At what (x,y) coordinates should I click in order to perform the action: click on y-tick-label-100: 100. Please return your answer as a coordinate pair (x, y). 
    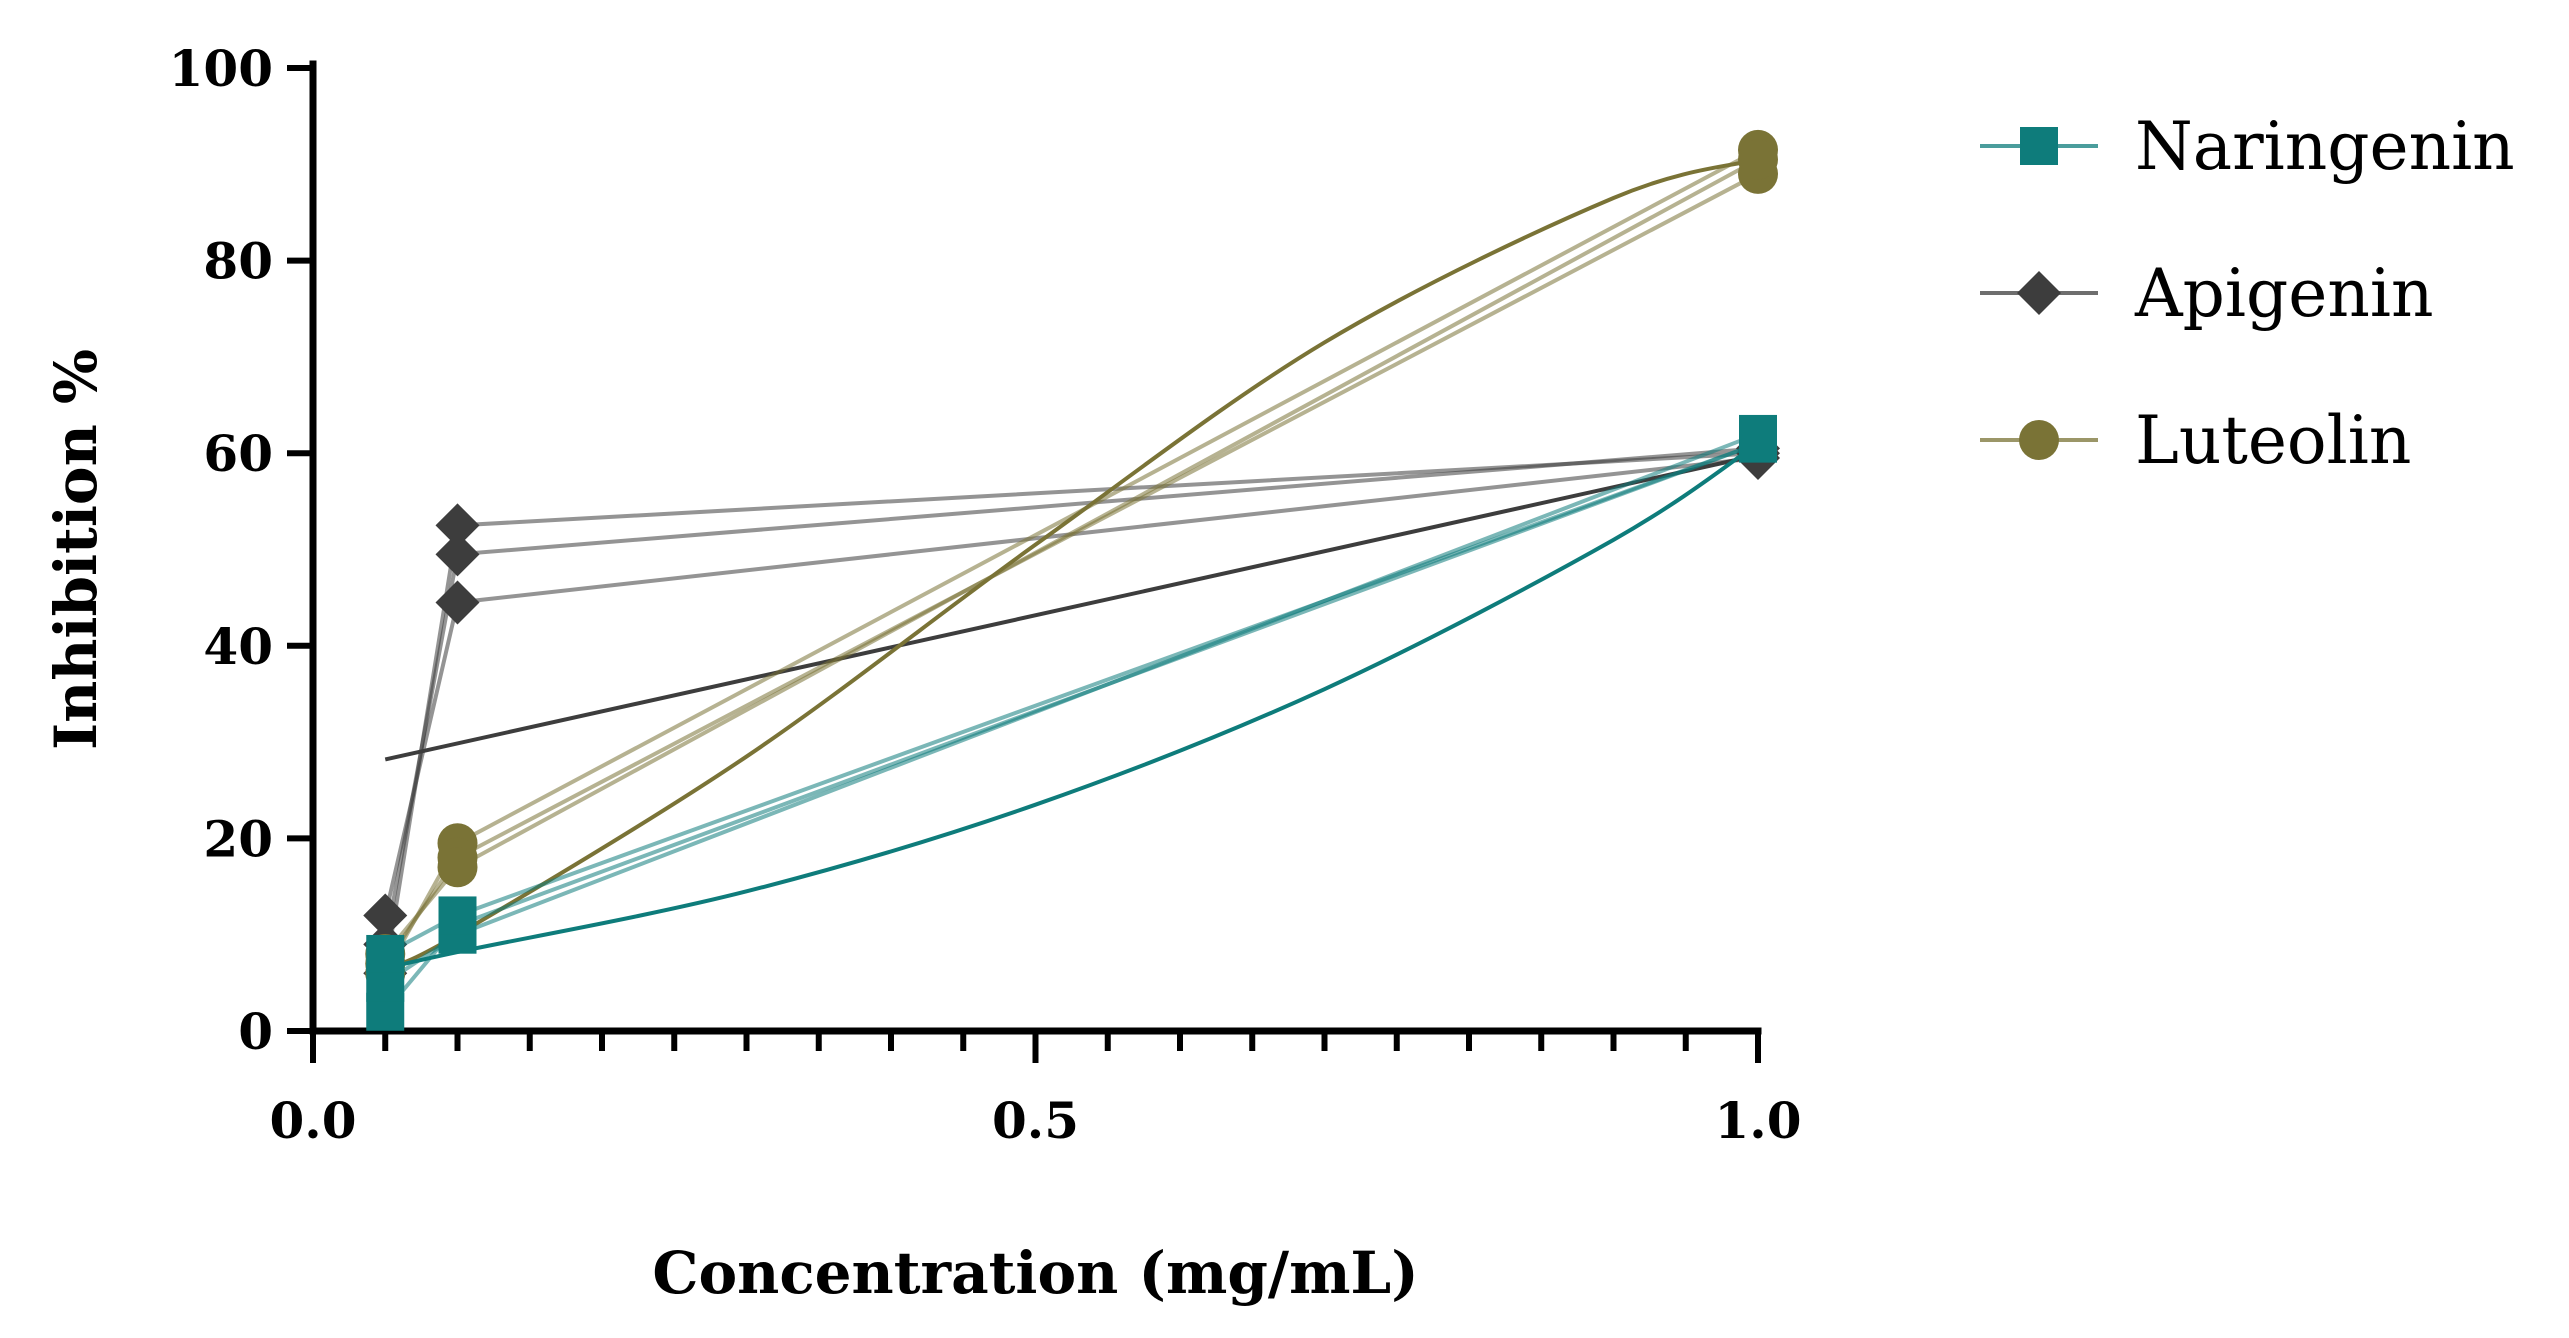
    Looking at the image, I should click on (221, 68).